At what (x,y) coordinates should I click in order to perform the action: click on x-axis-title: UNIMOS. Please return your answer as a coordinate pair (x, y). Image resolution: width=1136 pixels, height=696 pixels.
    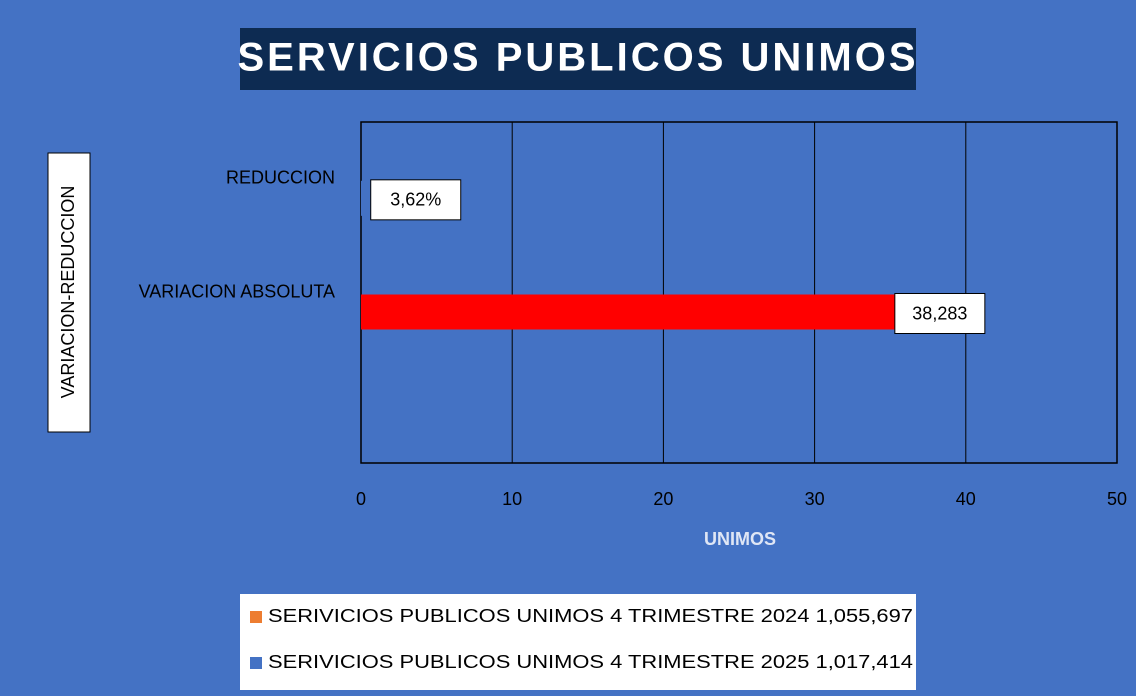
    Looking at the image, I should click on (740, 539).